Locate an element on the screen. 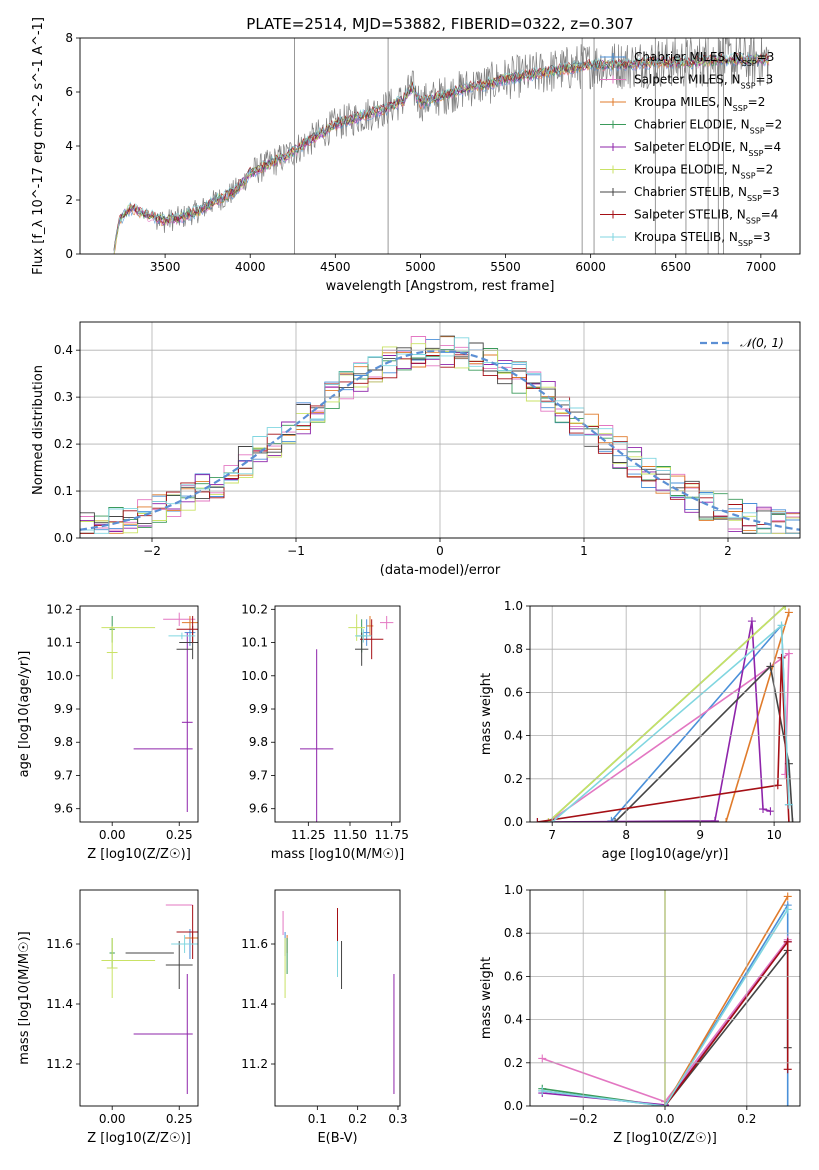  y-tick-label: 0.1 is located at coordinates (63, 491).